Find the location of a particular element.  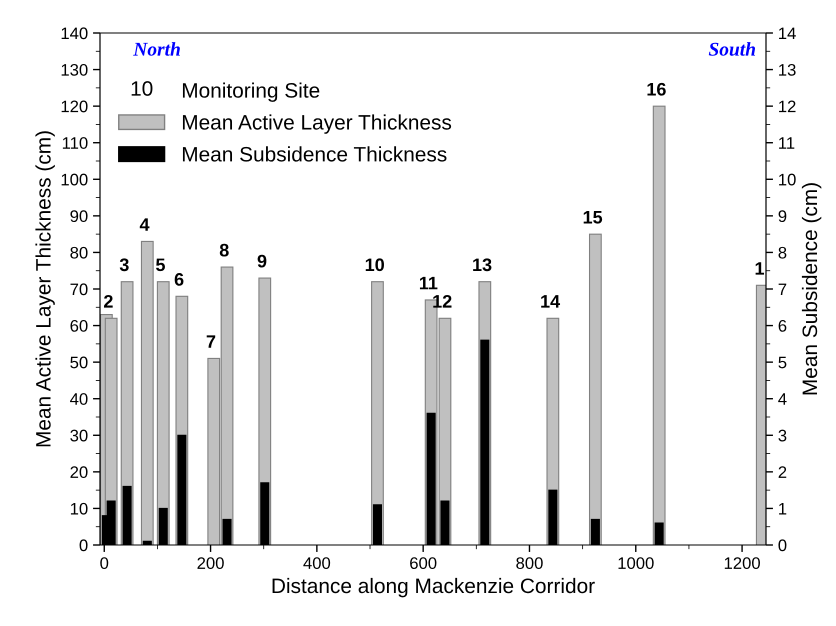

y-tick-label: 20 is located at coordinates (79, 472).